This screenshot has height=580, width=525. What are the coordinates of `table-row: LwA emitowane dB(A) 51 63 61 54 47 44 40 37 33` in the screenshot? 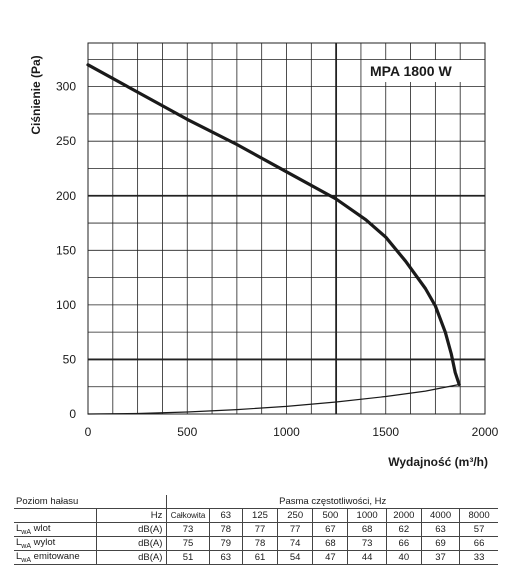 It's located at (256, 557).